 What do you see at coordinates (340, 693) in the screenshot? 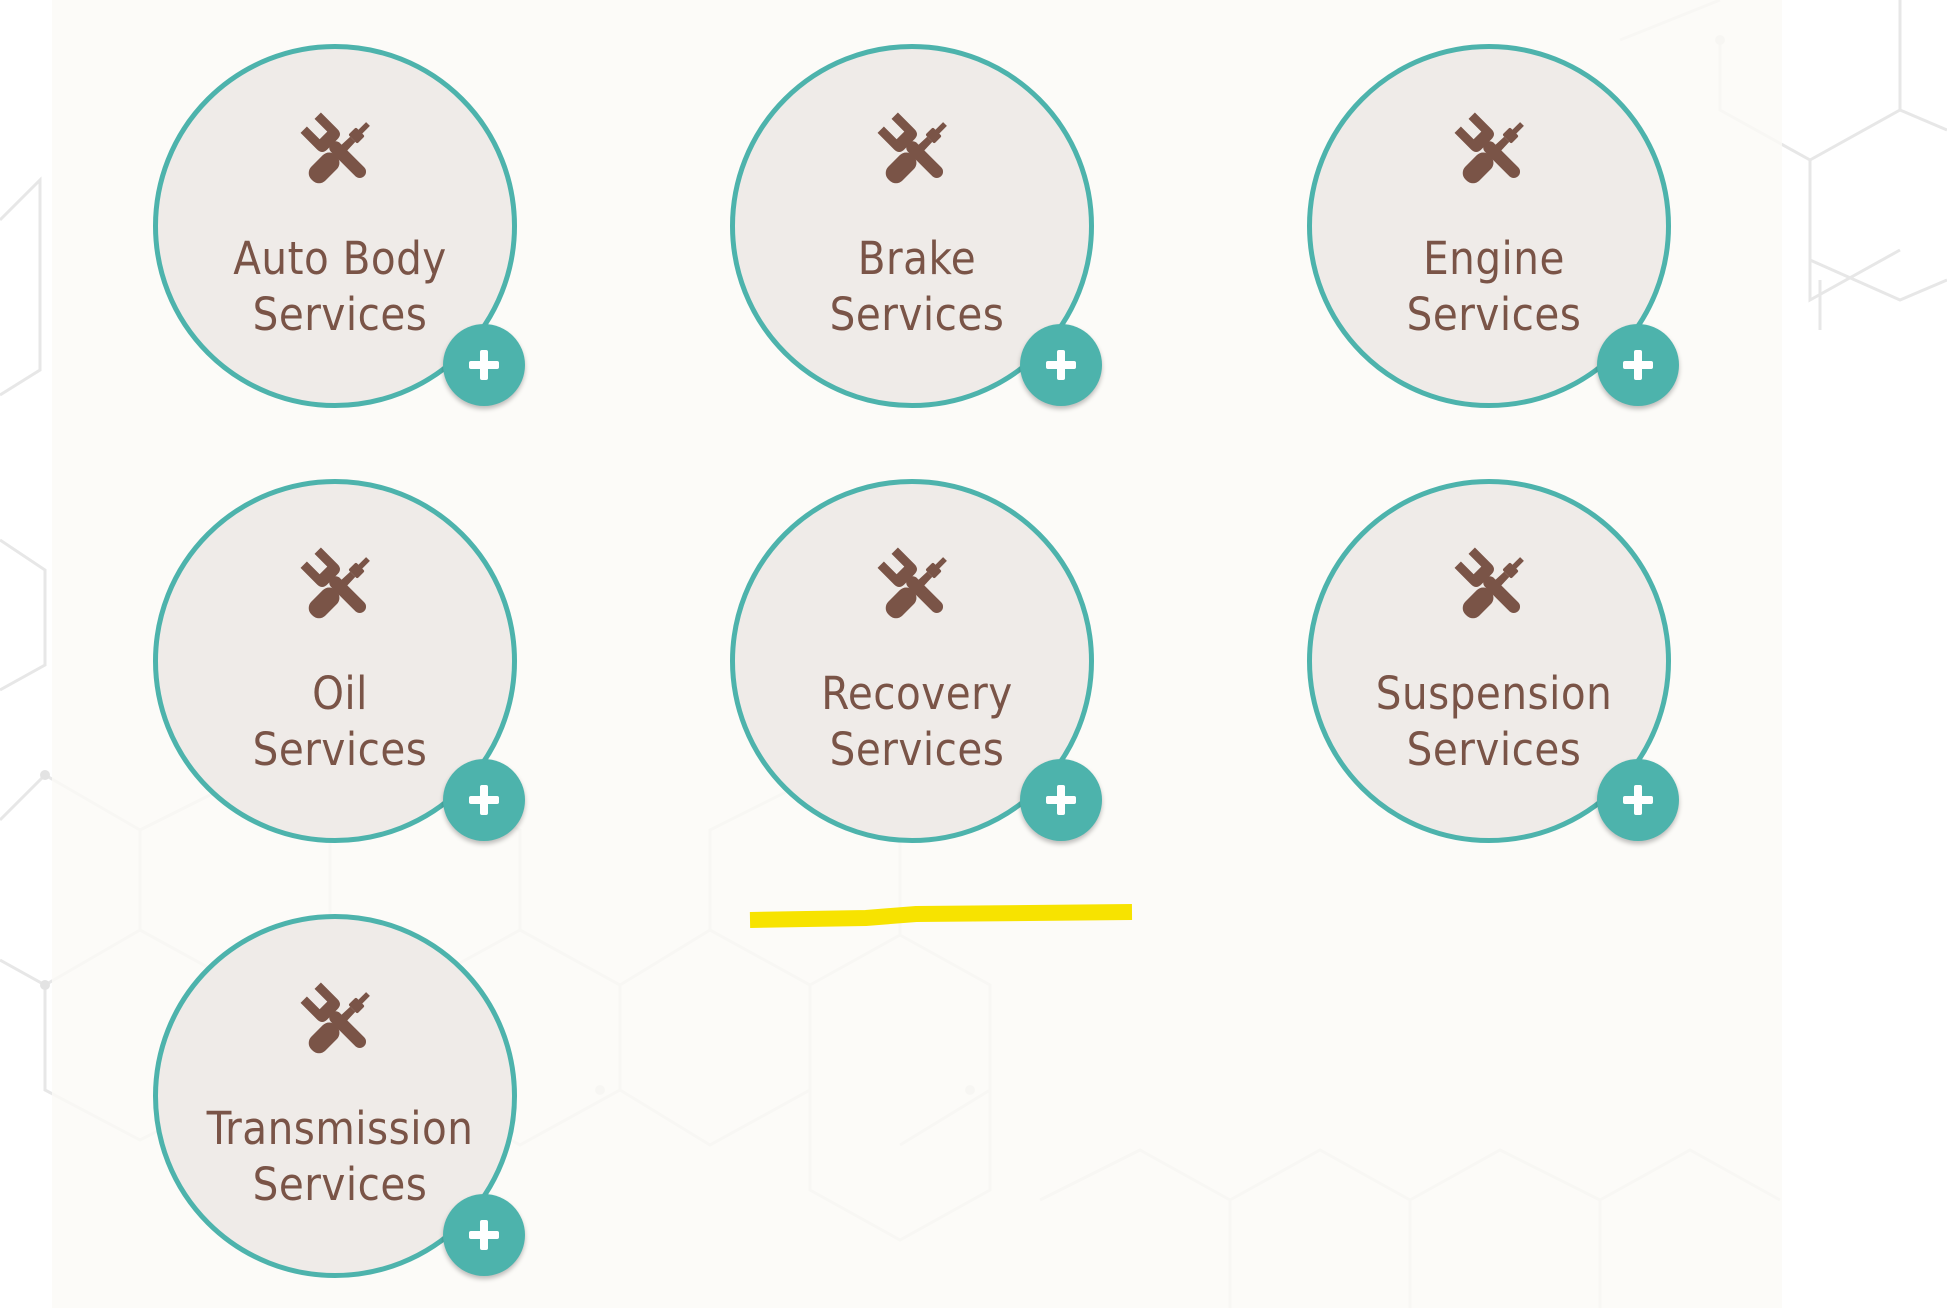
I see `service-title-line1: Oil` at bounding box center [340, 693].